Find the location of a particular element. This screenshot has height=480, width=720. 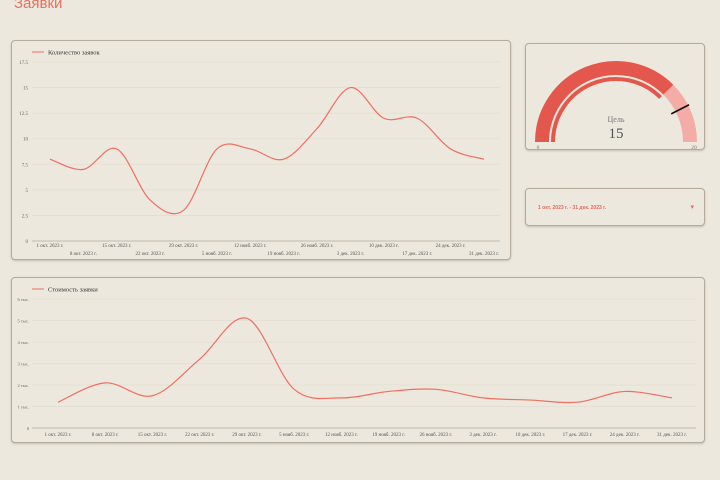

y-tick-label: 3 тыс. is located at coordinates (24, 364).